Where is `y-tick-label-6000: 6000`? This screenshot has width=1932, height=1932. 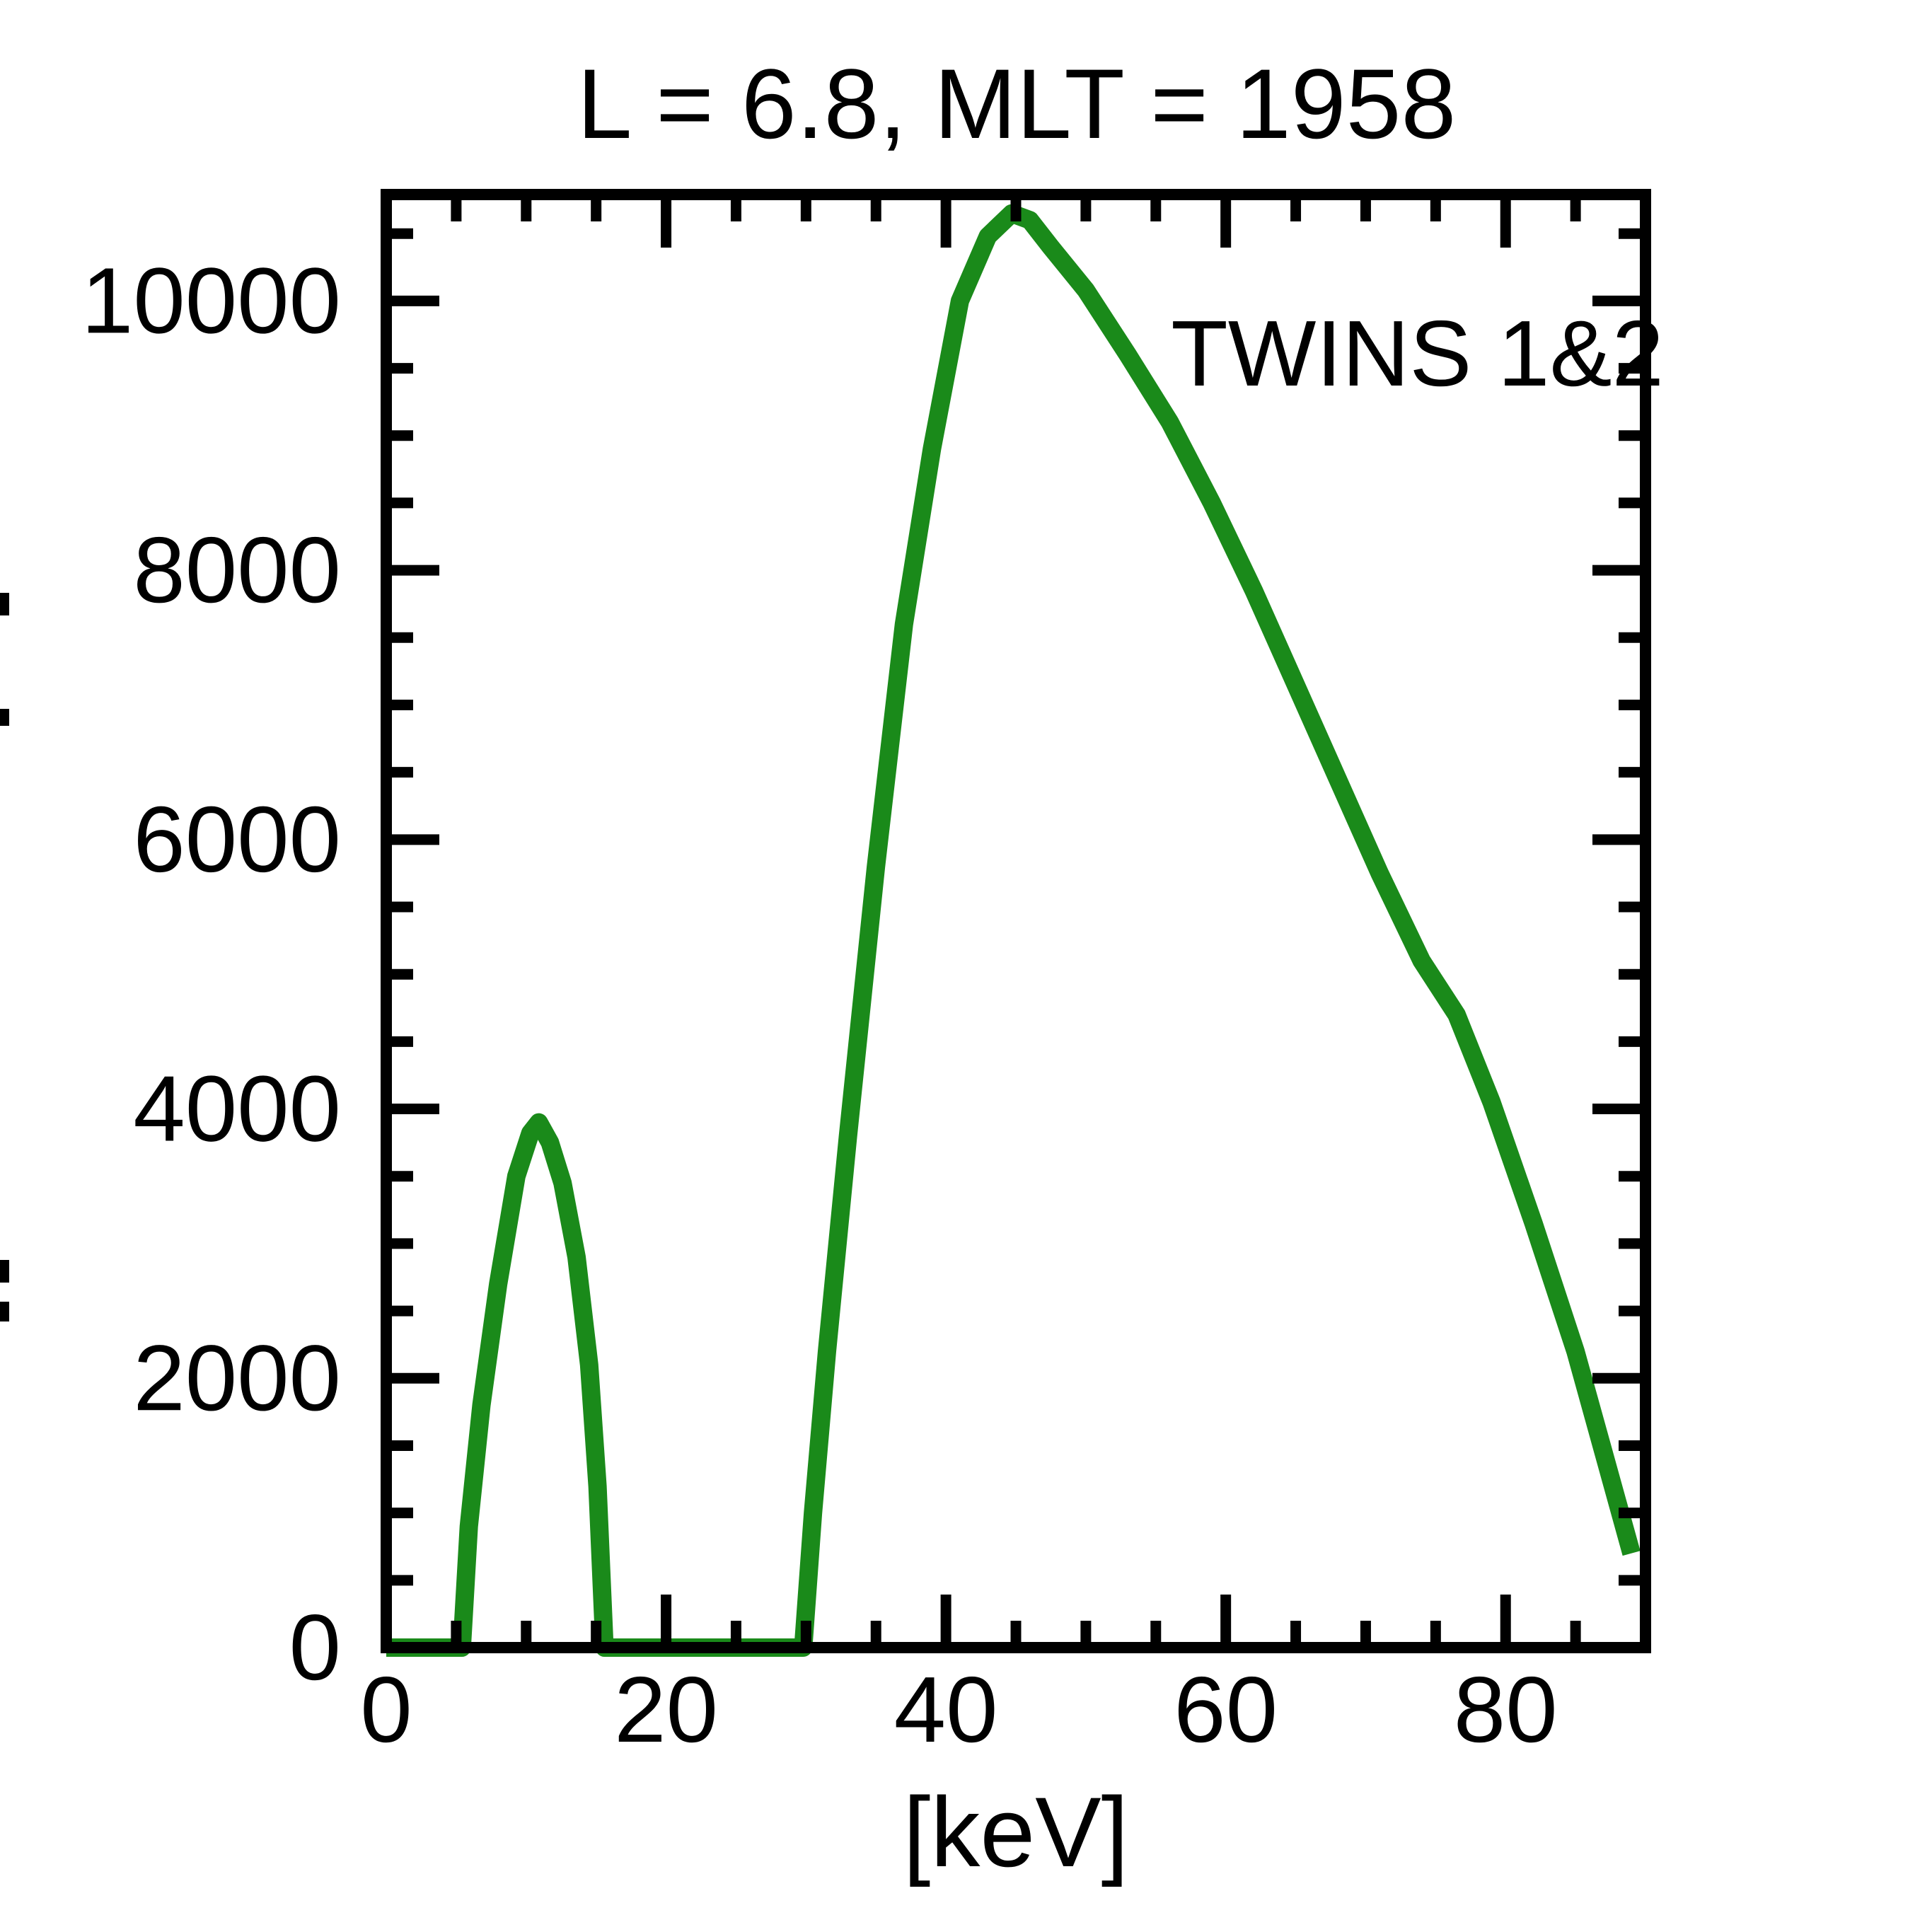
y-tick-label-6000: 6000 is located at coordinates (237, 839).